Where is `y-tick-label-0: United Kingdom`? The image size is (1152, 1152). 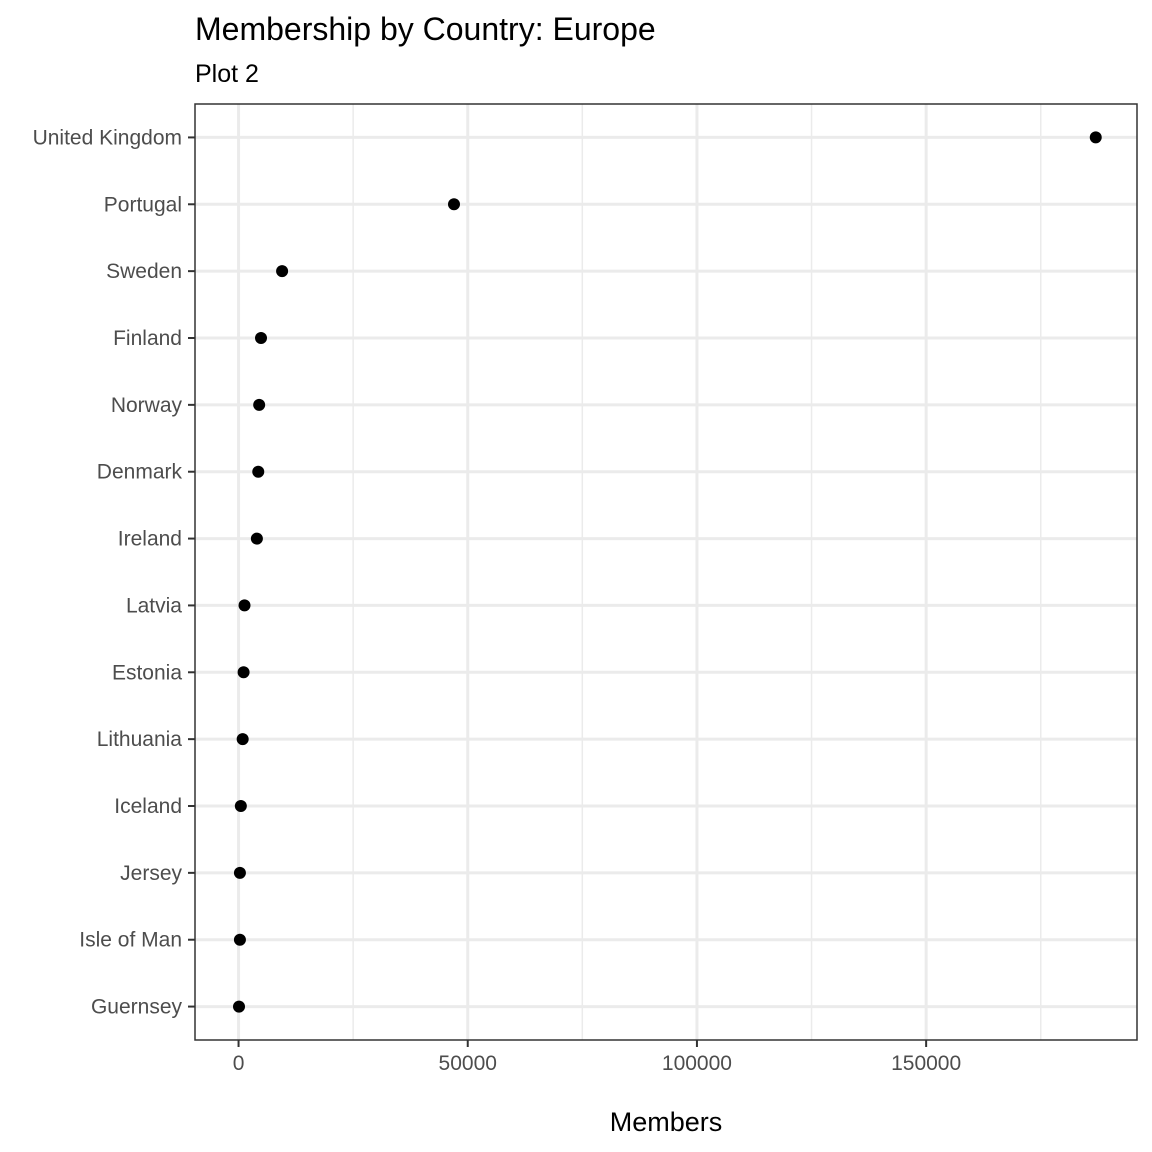
y-tick-label-0: United Kingdom is located at coordinates (107, 137).